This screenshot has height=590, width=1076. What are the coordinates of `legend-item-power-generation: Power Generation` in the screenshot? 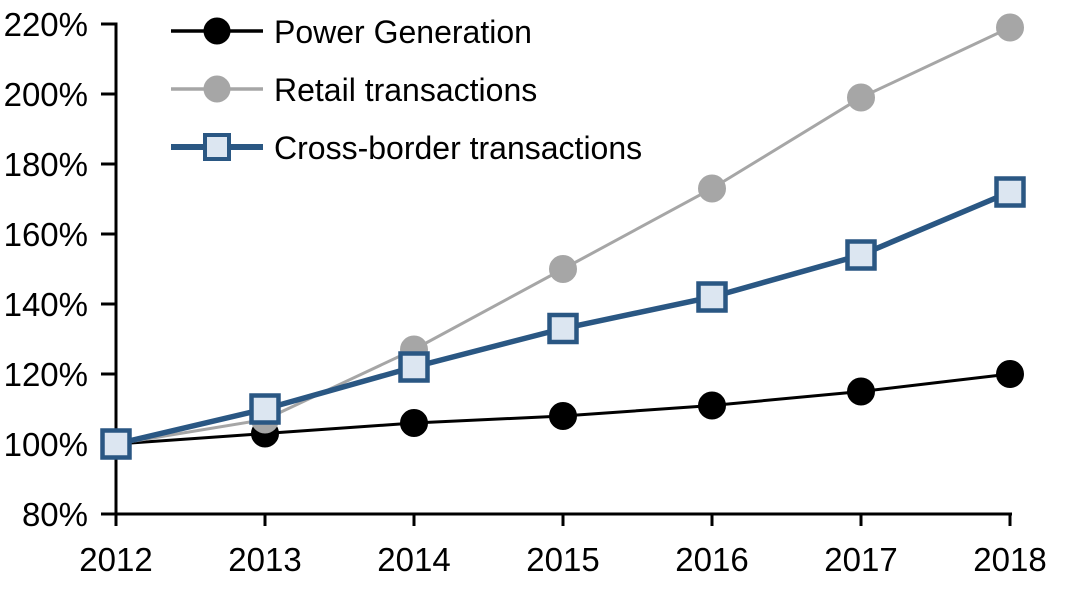 It's located at (351, 32).